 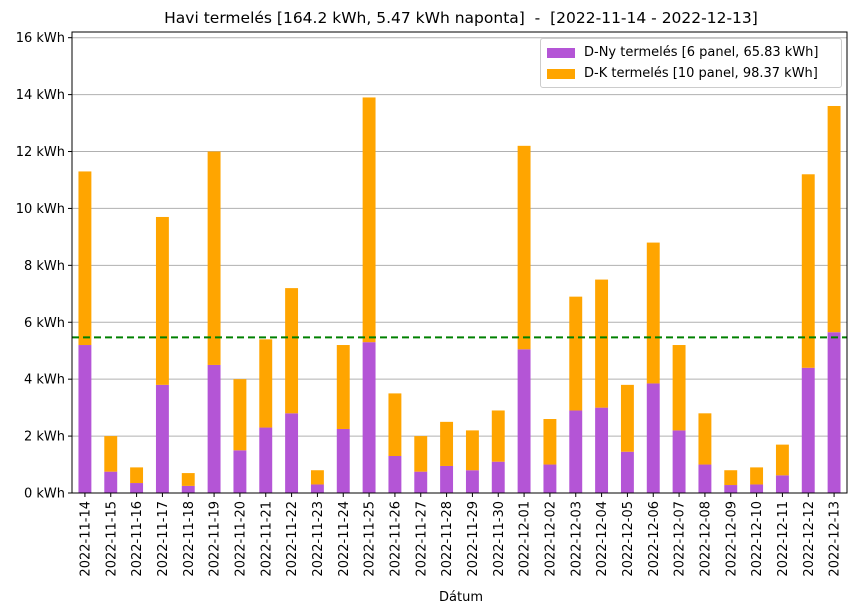 I want to click on y-tick-label: 4 kWh, so click(x=44, y=380).